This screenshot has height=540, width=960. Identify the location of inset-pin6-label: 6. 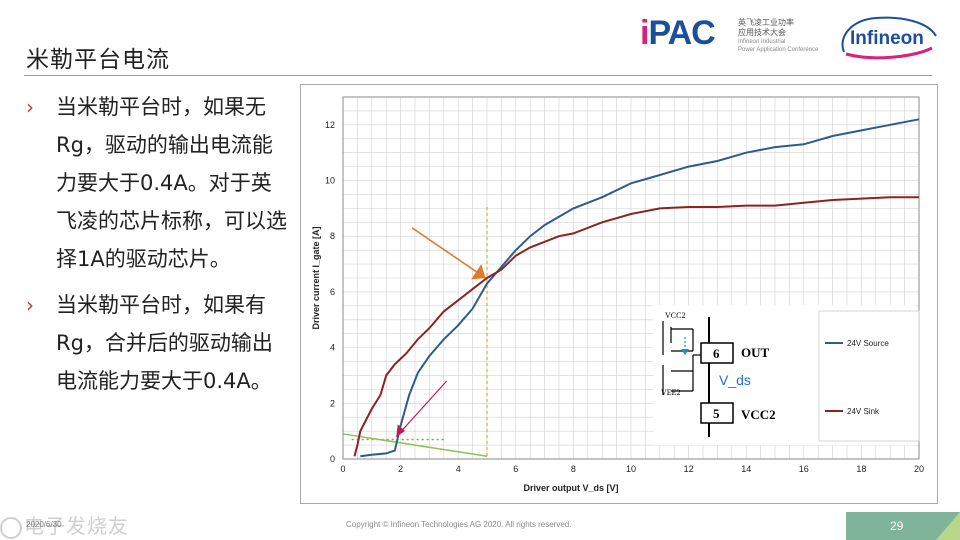
(716, 353).